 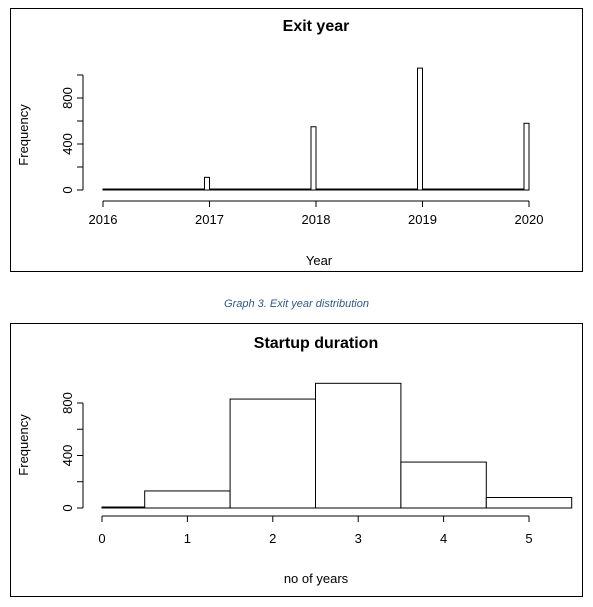 What do you see at coordinates (313, 158) in the screenshot?
I see `bar-2018` at bounding box center [313, 158].